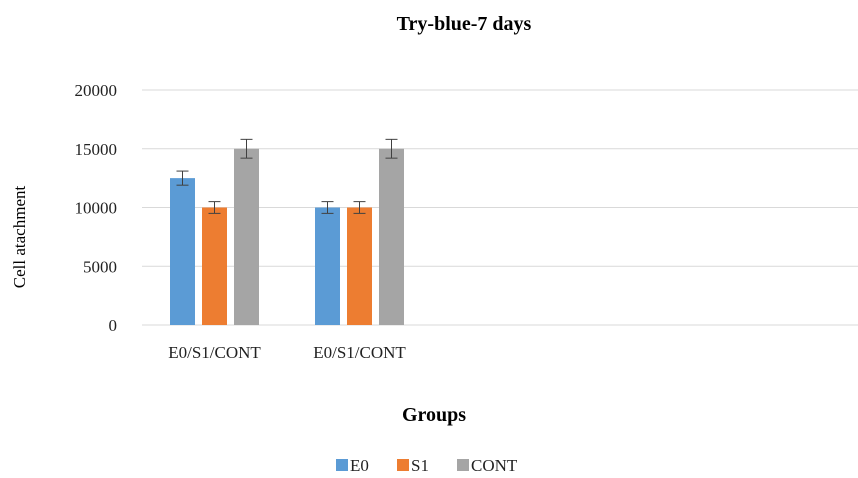  What do you see at coordinates (287, 236) in the screenshot?
I see `bars` at bounding box center [287, 236].